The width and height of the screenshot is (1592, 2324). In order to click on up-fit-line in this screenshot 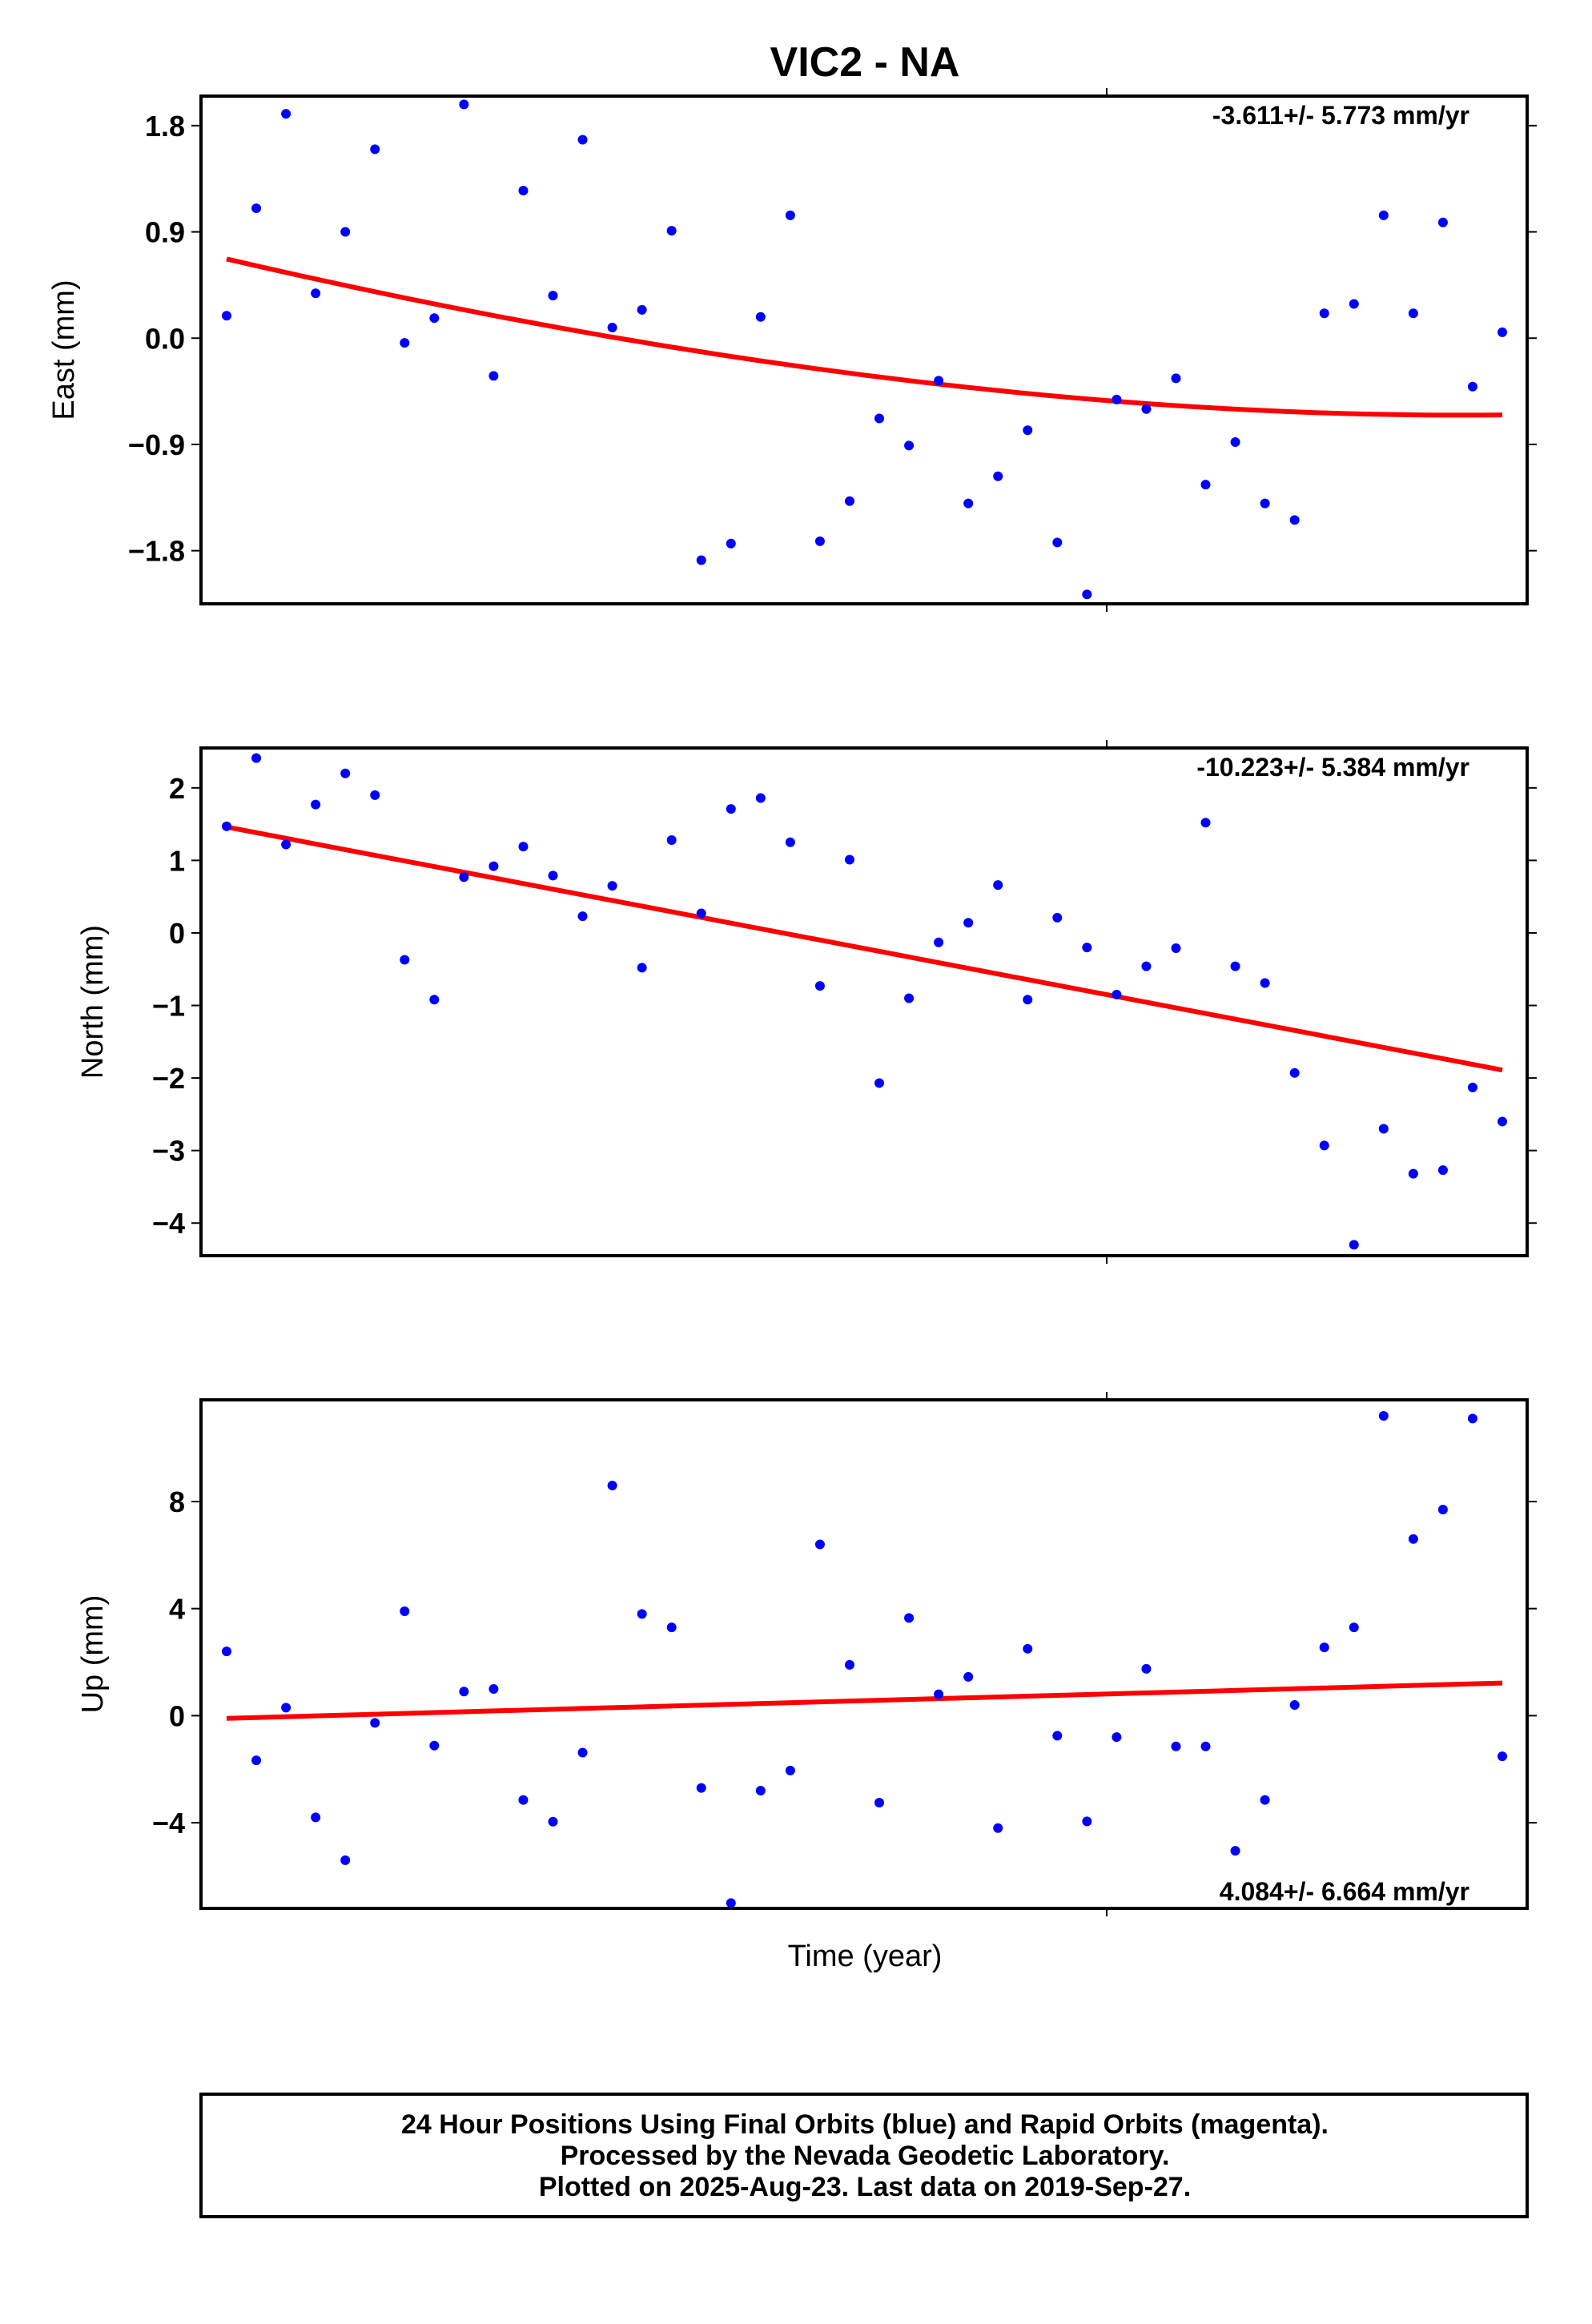, I will do `click(865, 1700)`.